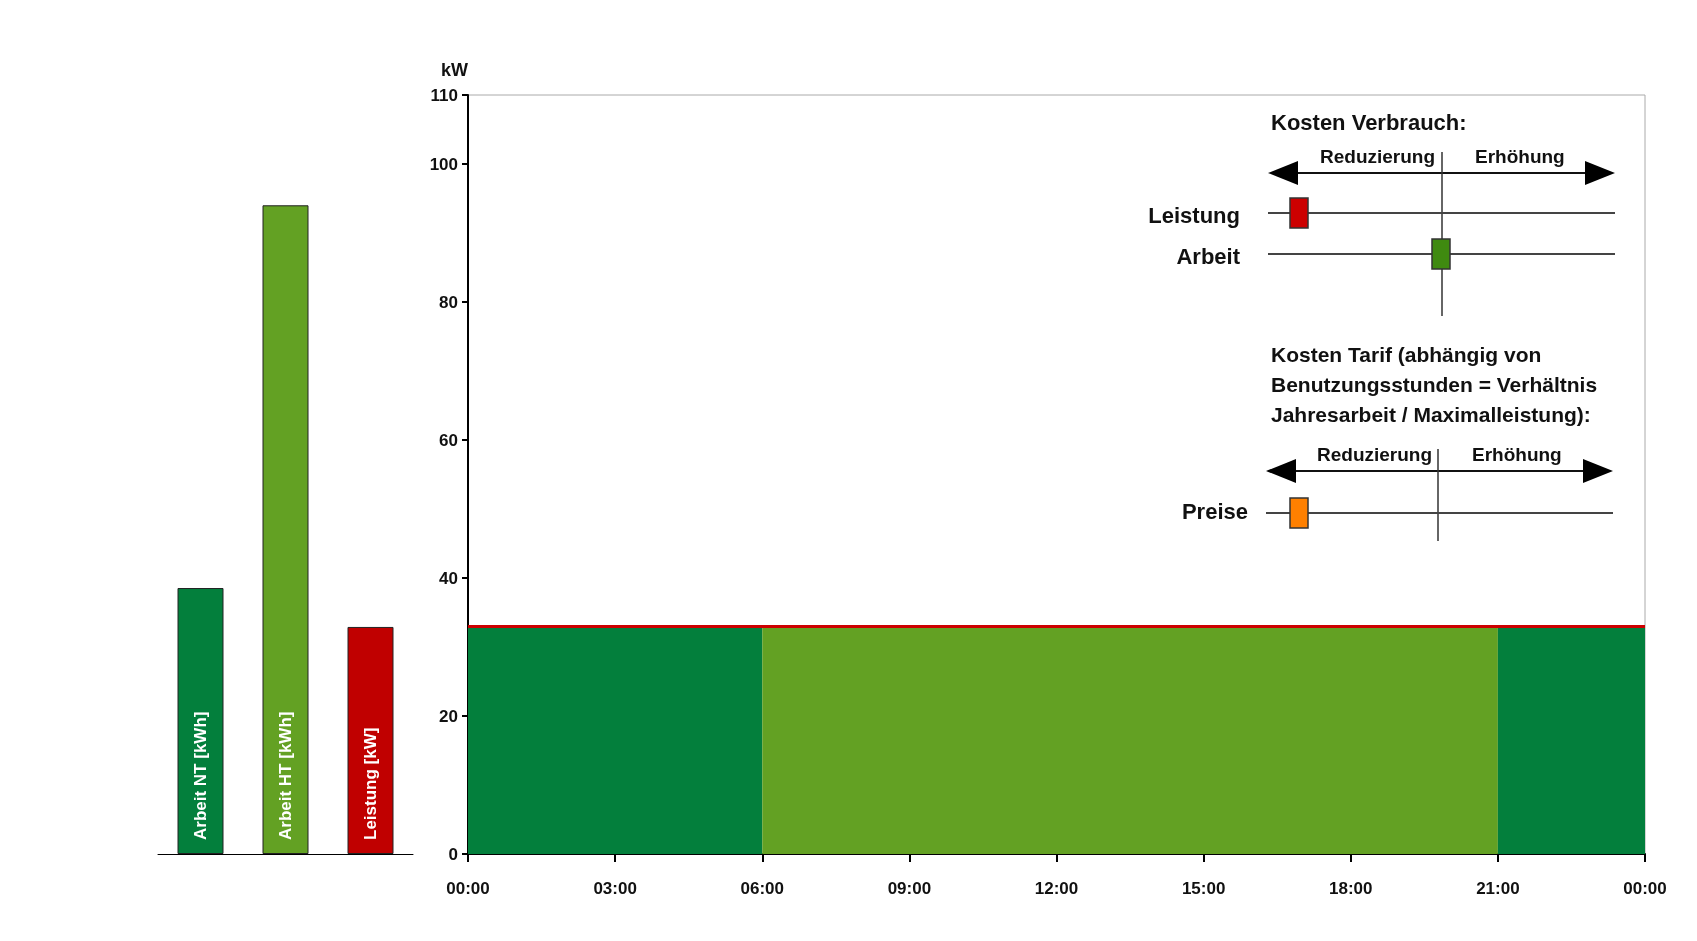 This screenshot has height=941, width=1697. Describe the element at coordinates (444, 95) in the screenshot. I see `y-tick-label: 110` at that location.